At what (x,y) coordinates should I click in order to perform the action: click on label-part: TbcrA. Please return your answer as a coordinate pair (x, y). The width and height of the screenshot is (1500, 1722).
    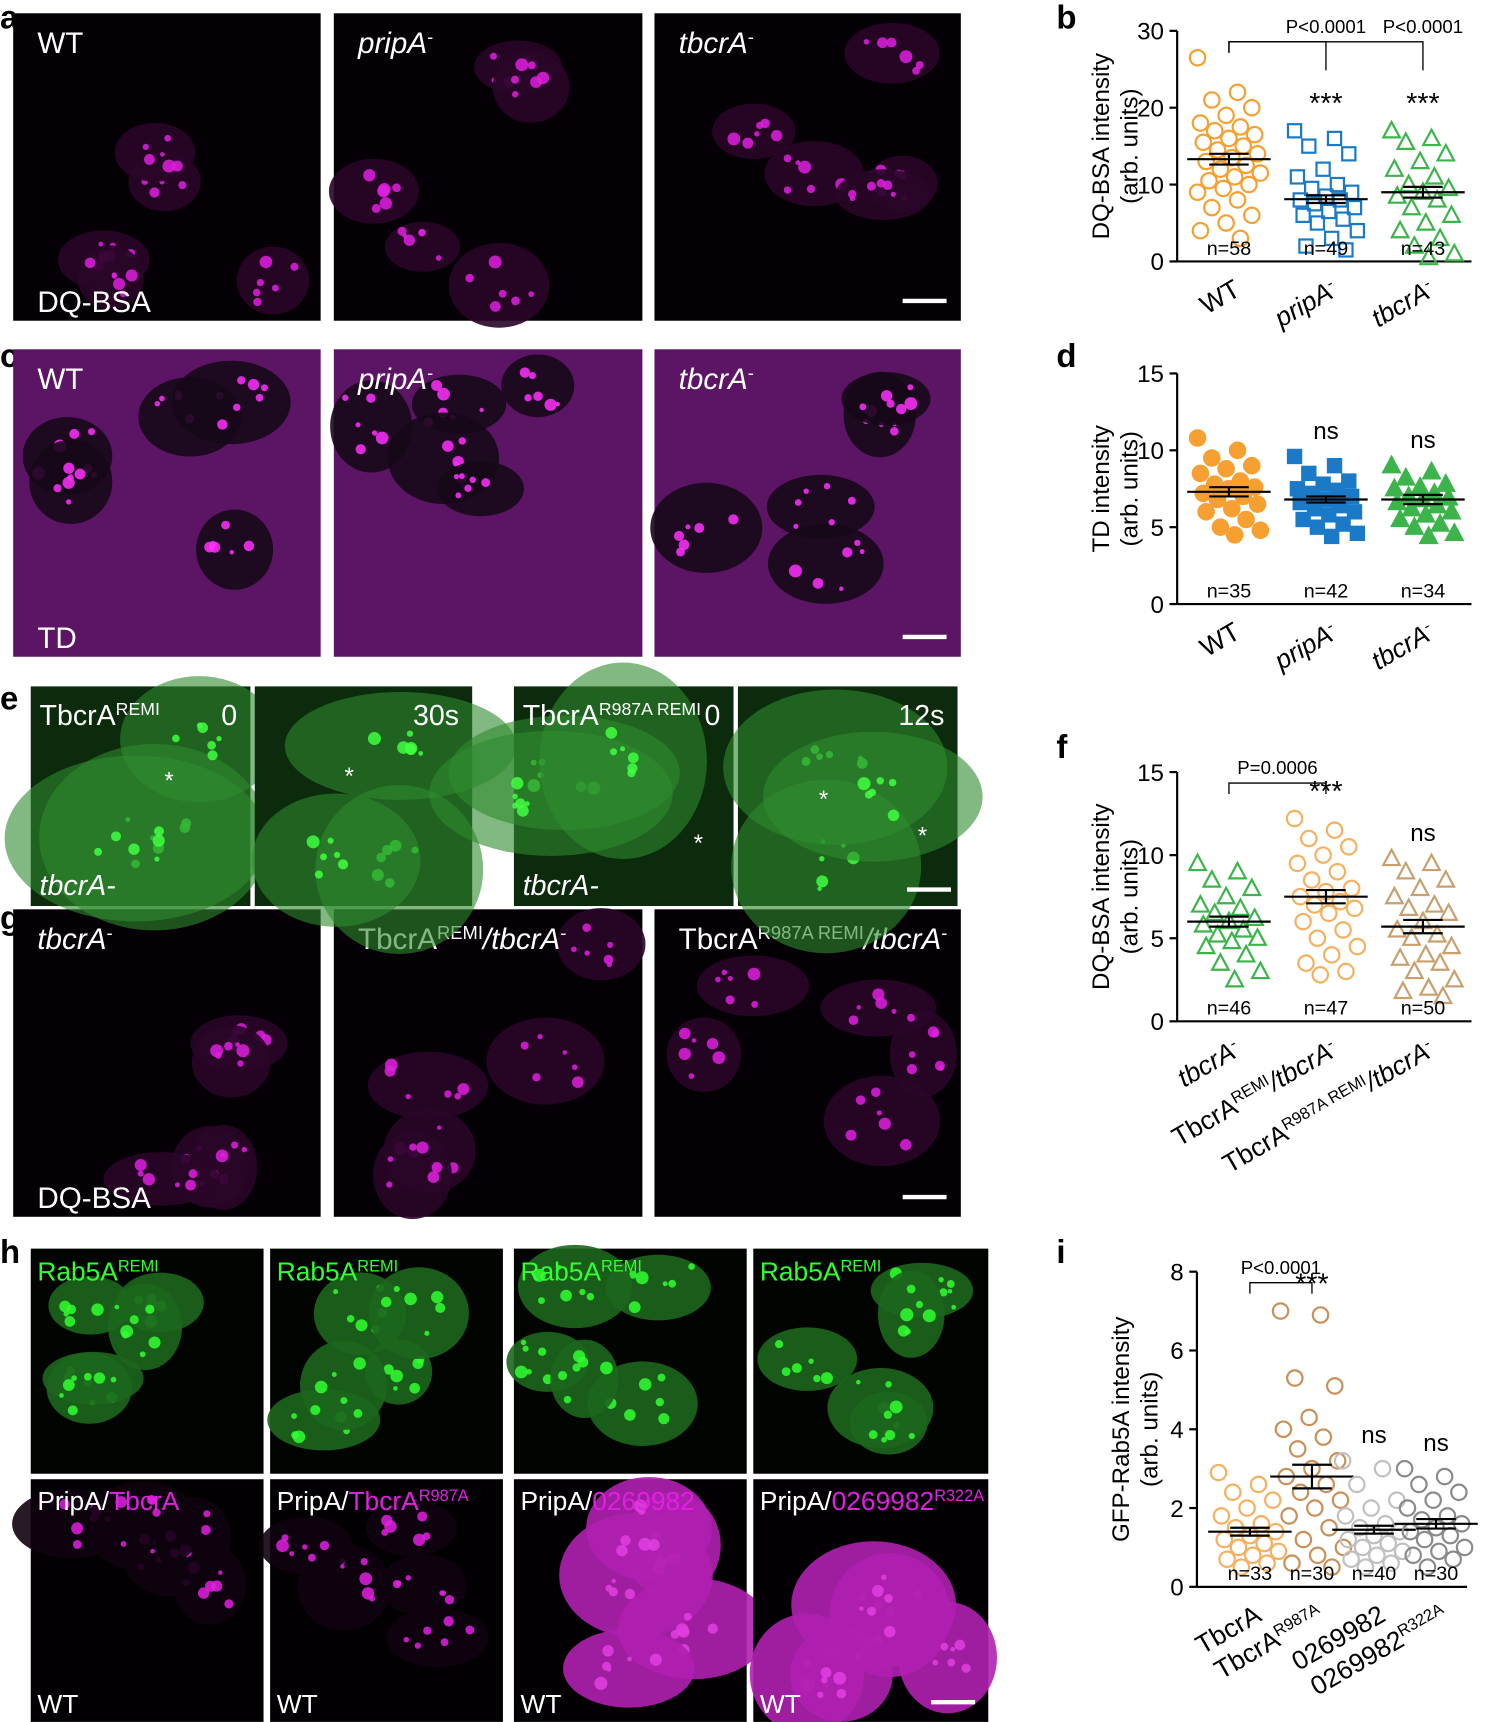
    Looking at the image, I should click on (383, 1501).